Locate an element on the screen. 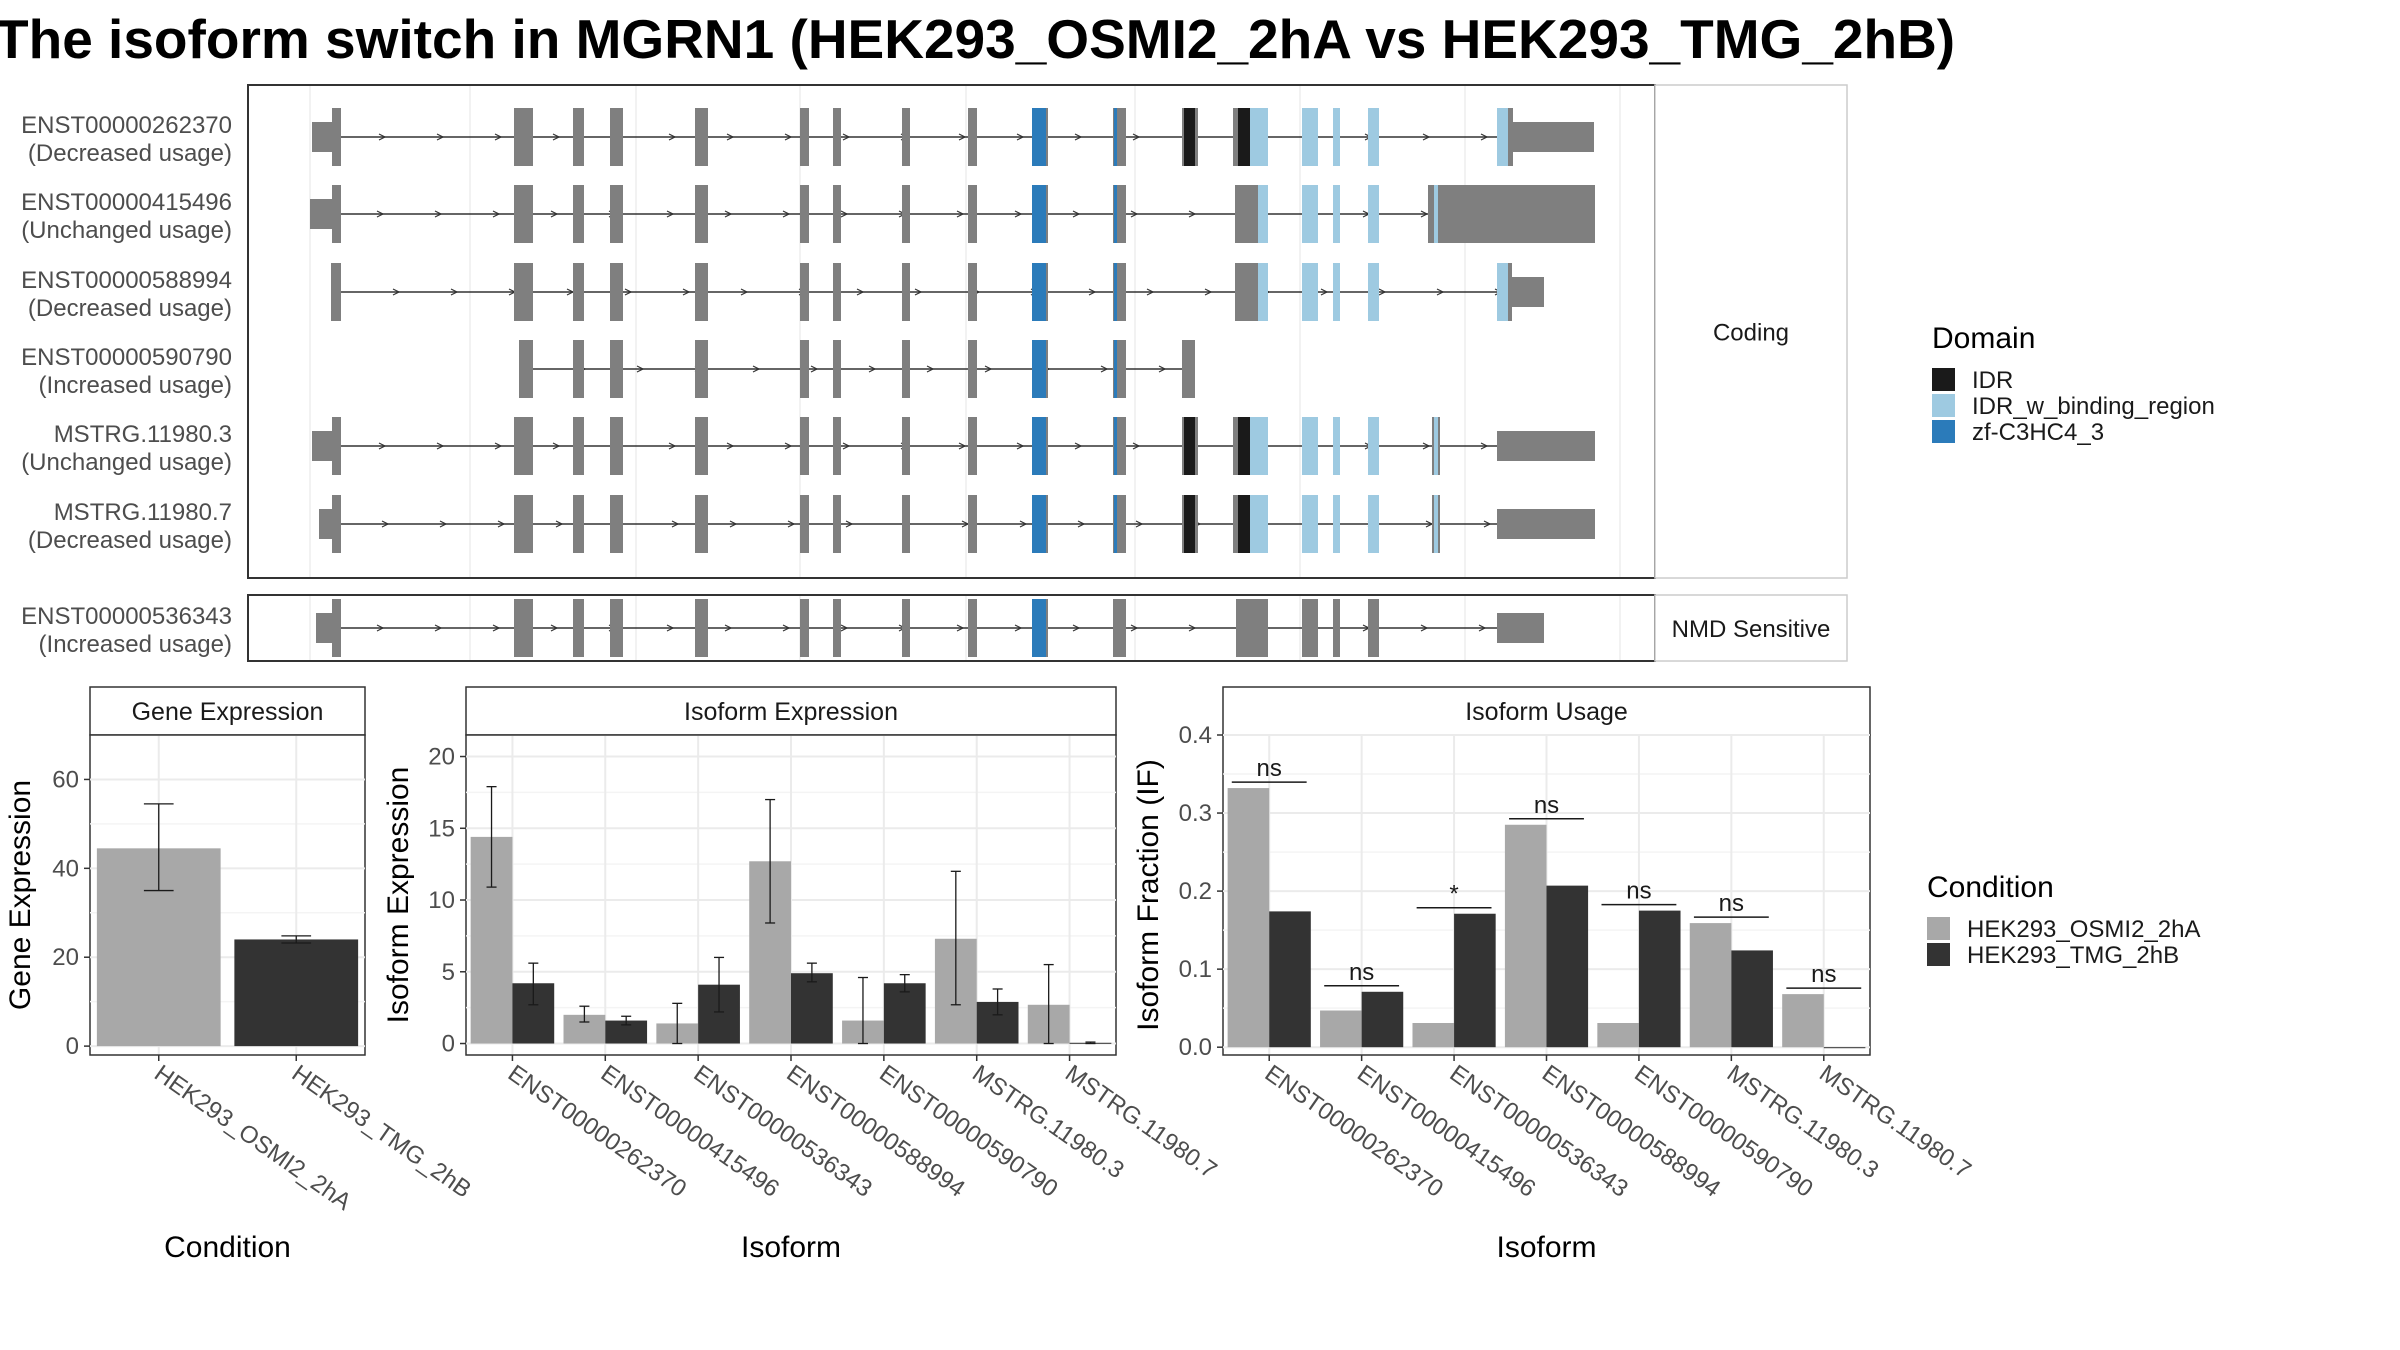  significance-label: ns is located at coordinates (1731, 903).